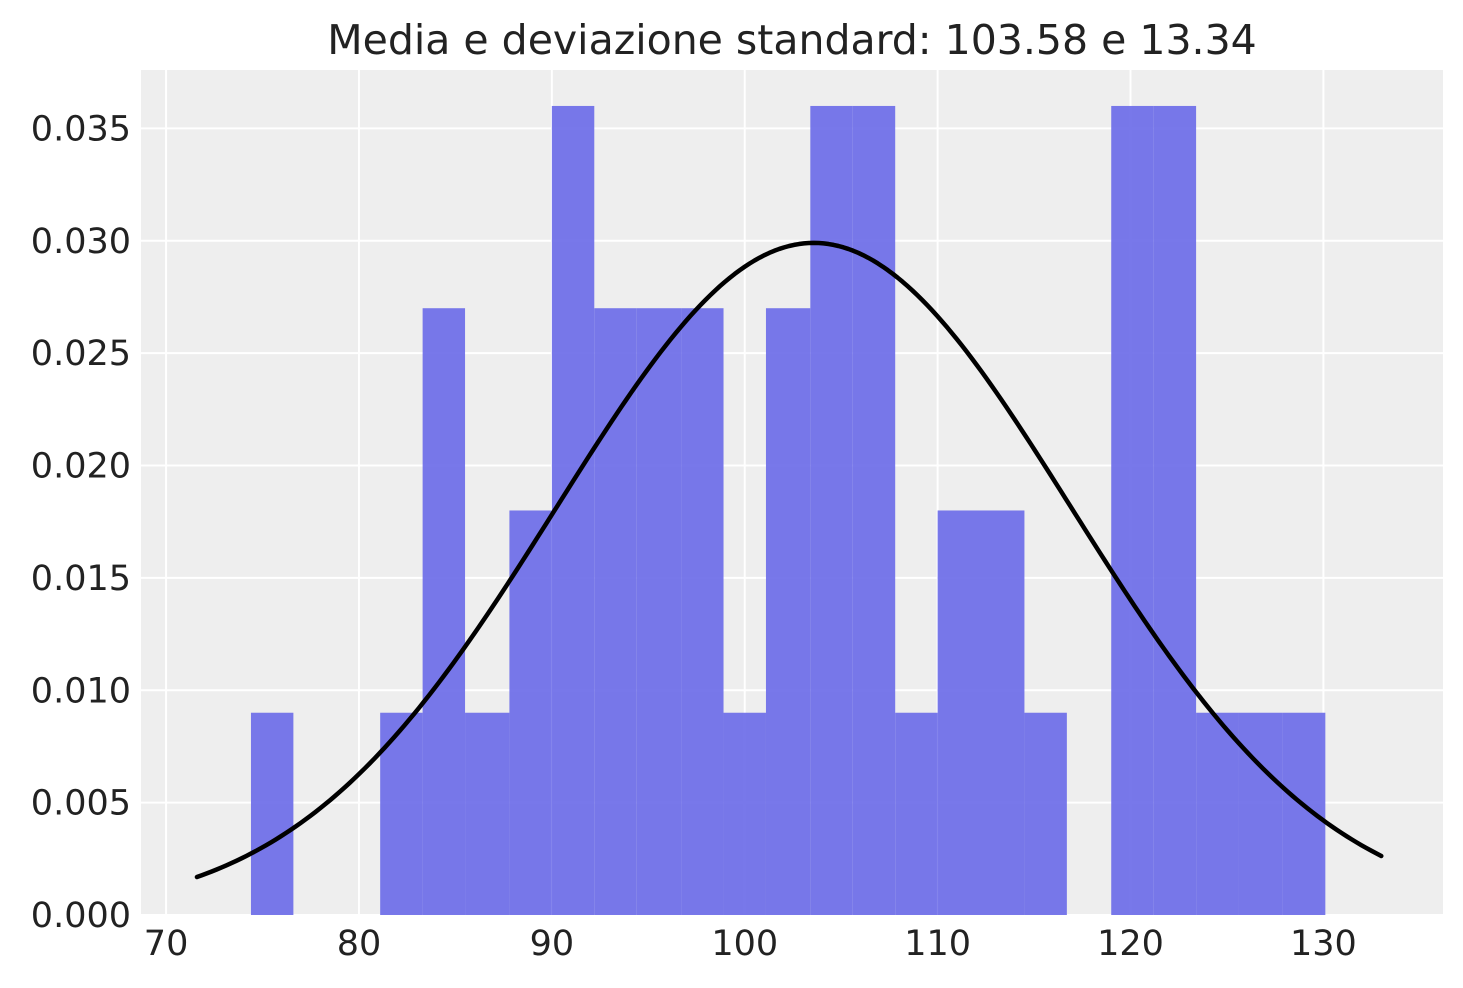 The height and width of the screenshot is (988, 1463). Describe the element at coordinates (744, 944) in the screenshot. I see `x-tick-label: 100` at that location.